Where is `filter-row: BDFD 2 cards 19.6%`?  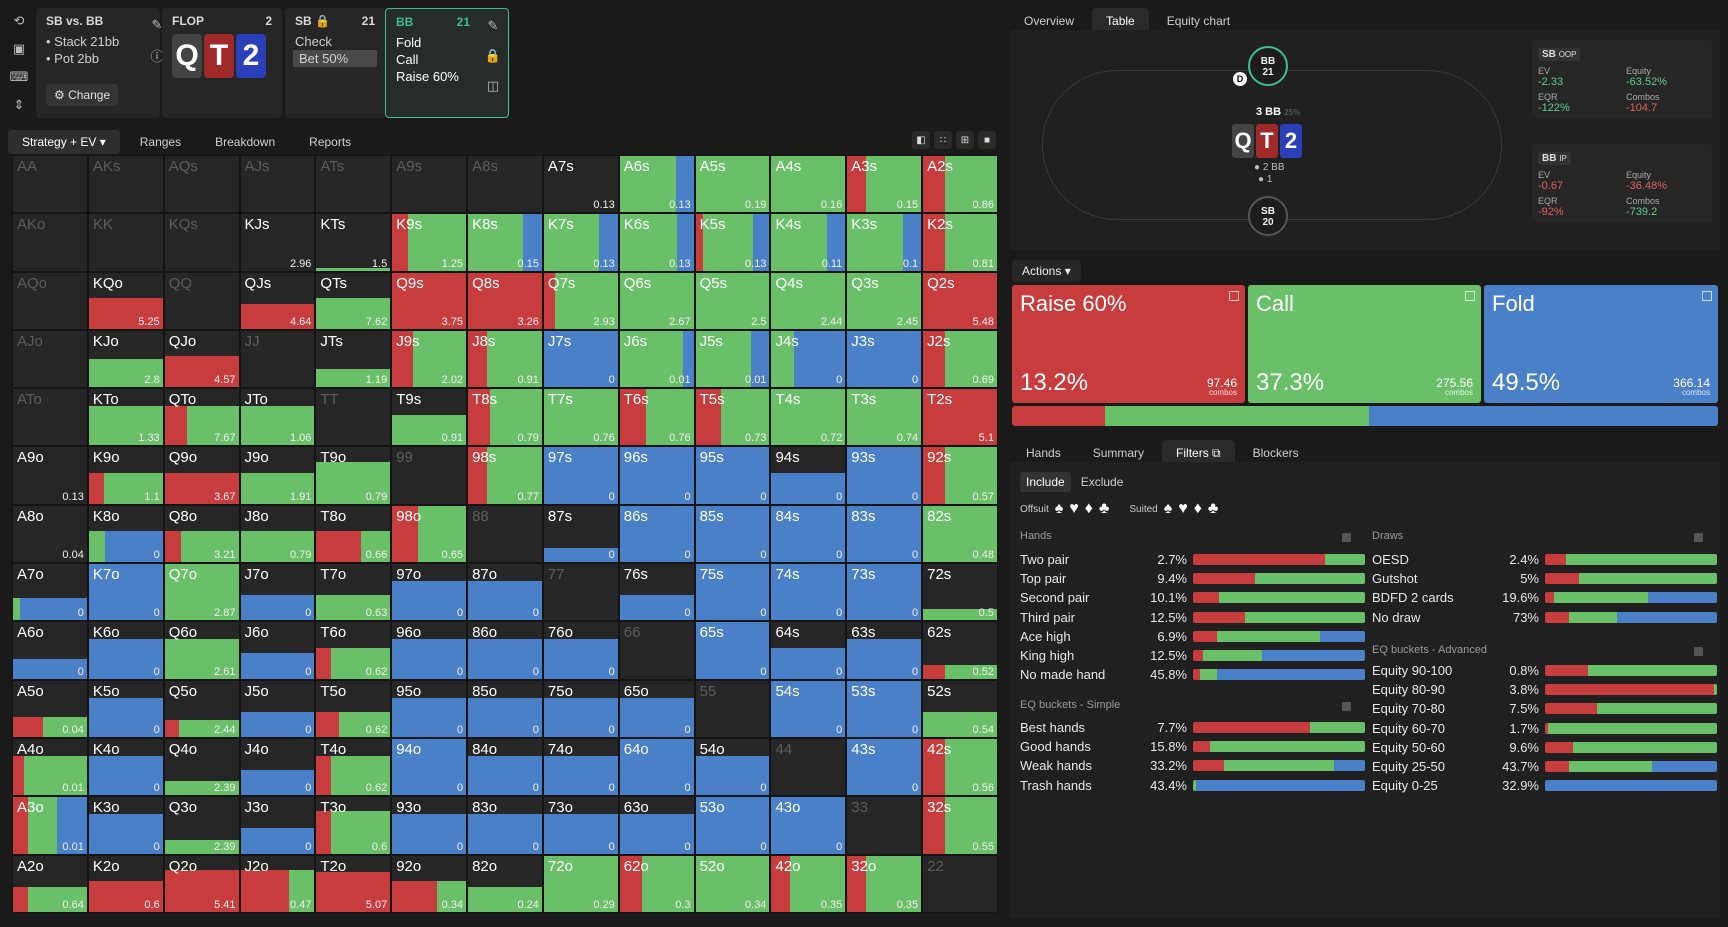 filter-row: BDFD 2 cards 19.6% is located at coordinates (1544, 597).